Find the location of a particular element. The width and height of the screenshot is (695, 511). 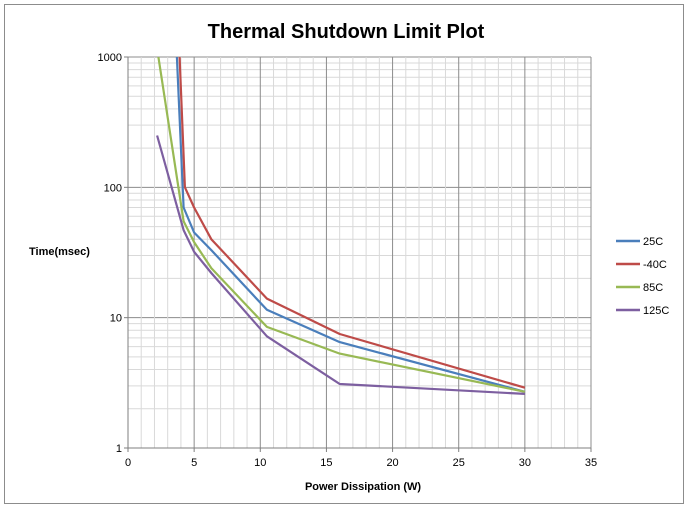

x-tick-label: 15 is located at coordinates (326, 463).